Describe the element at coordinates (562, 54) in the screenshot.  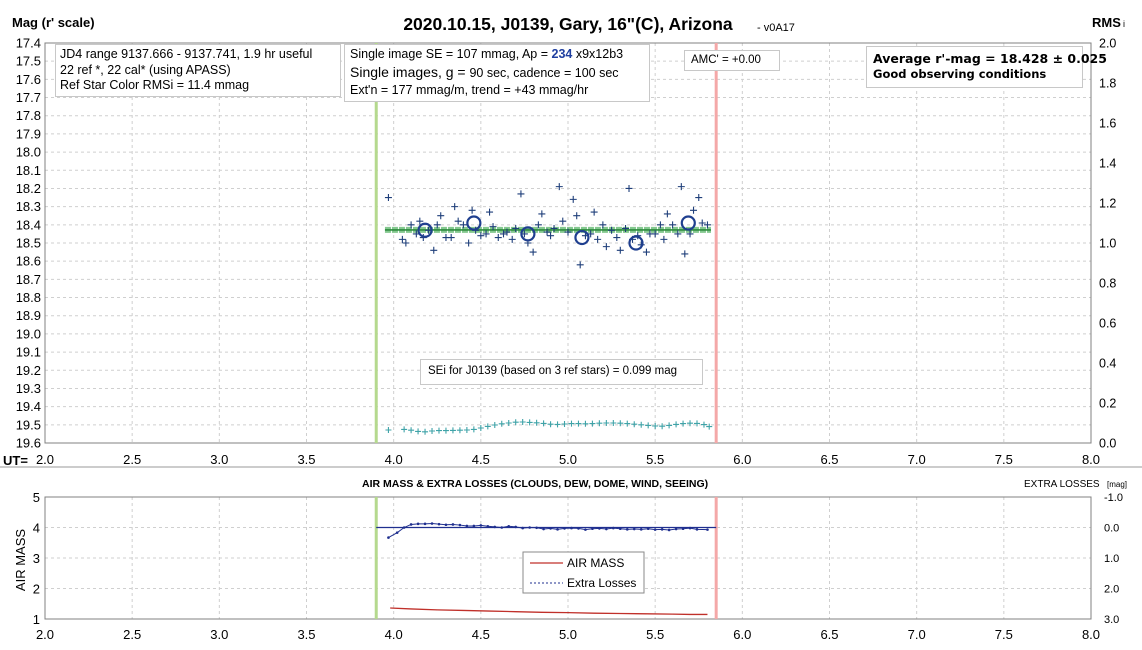
I see `aperture-value: 234` at that location.